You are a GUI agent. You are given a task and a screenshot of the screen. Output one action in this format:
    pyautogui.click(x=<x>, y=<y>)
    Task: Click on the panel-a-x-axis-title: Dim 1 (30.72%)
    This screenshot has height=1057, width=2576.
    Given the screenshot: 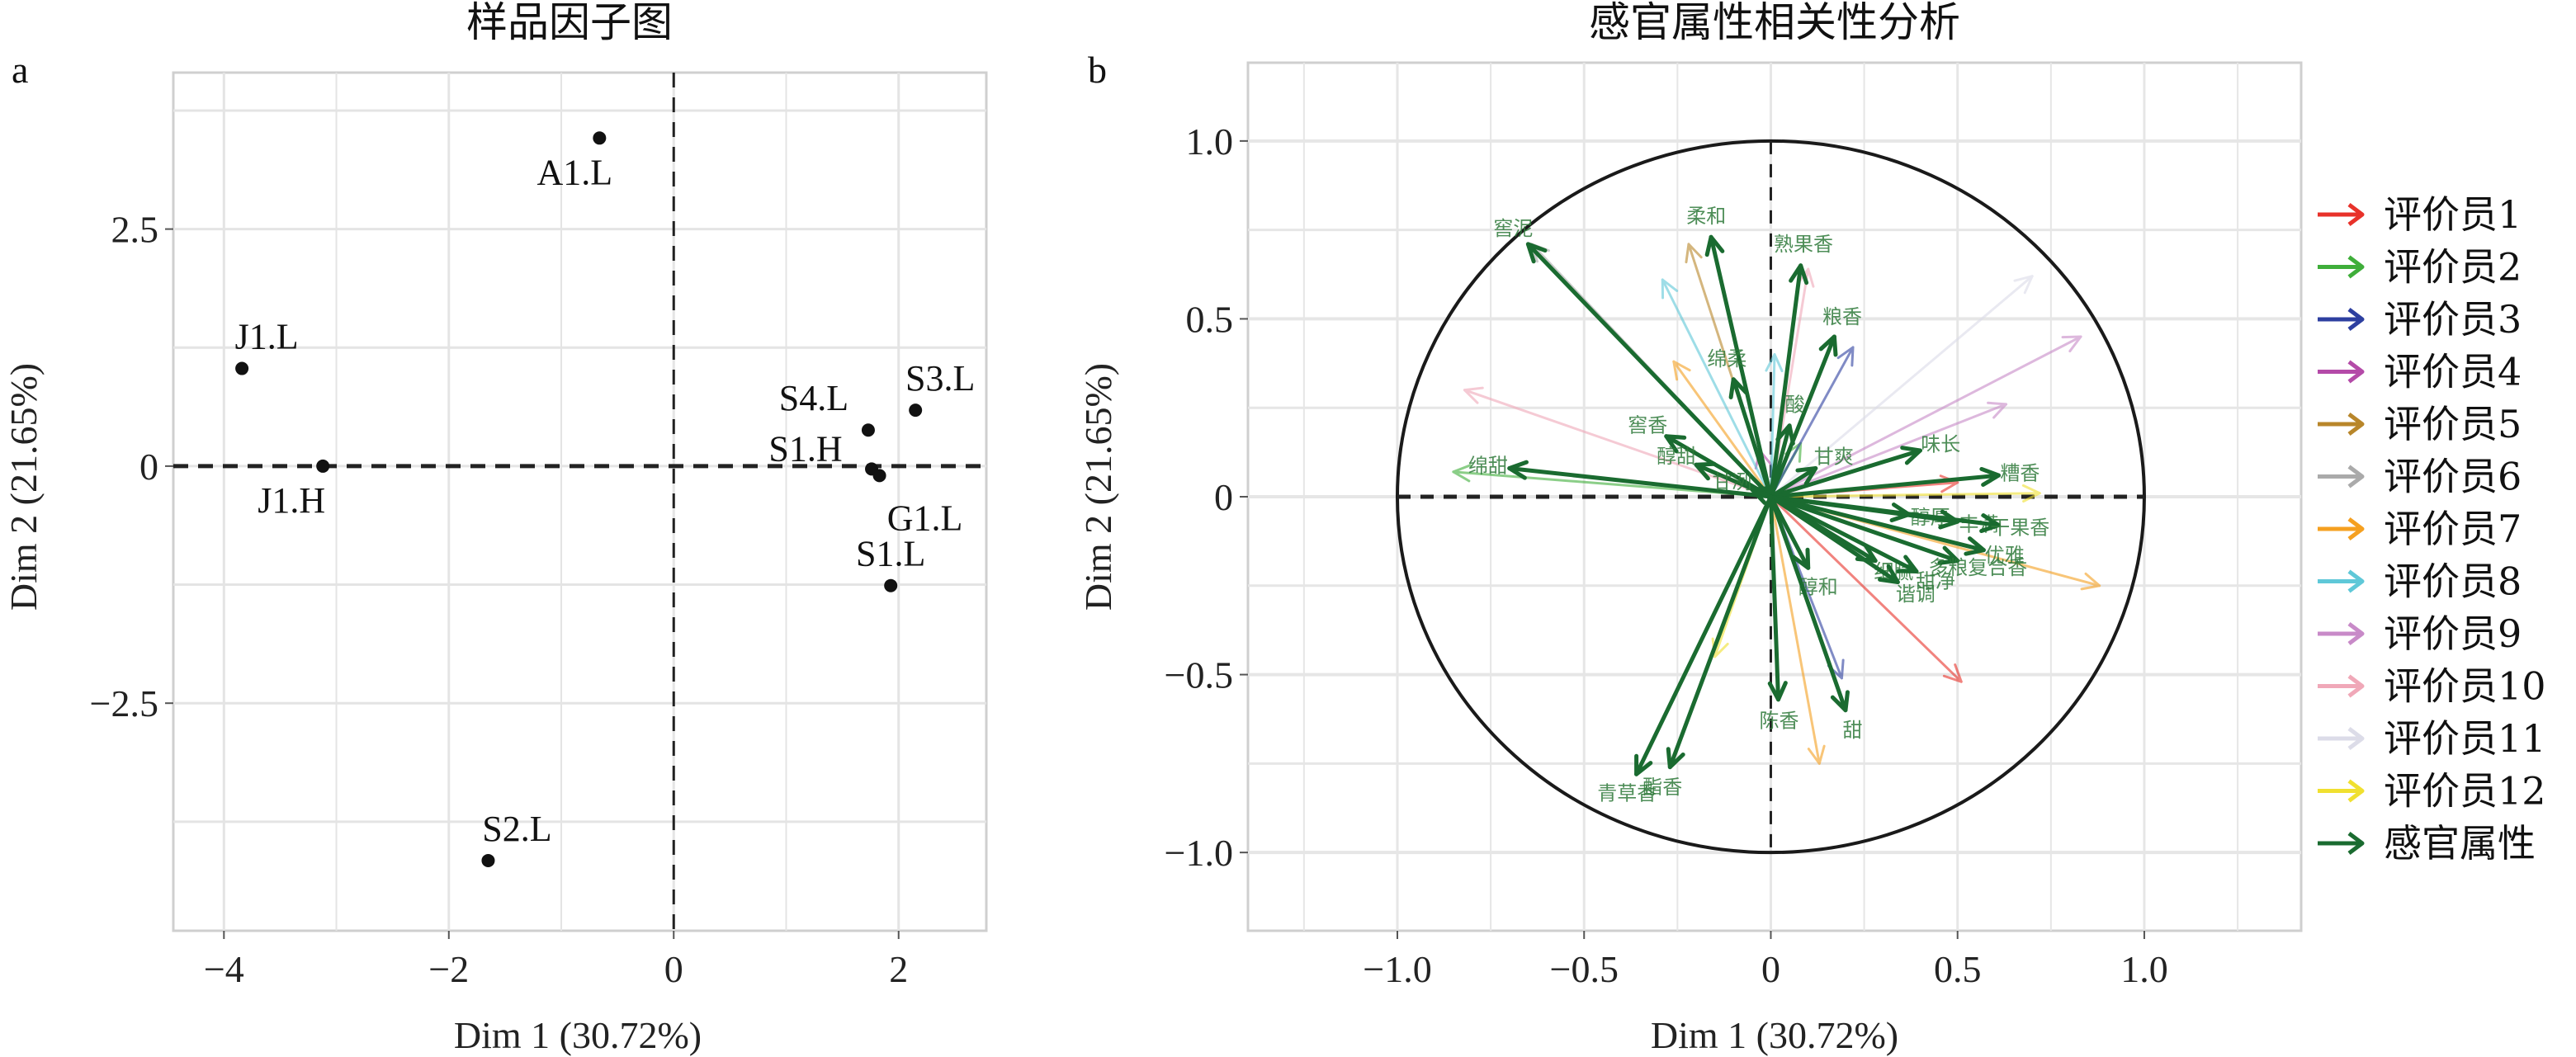 What is the action you would take?
    pyautogui.click(x=578, y=1035)
    